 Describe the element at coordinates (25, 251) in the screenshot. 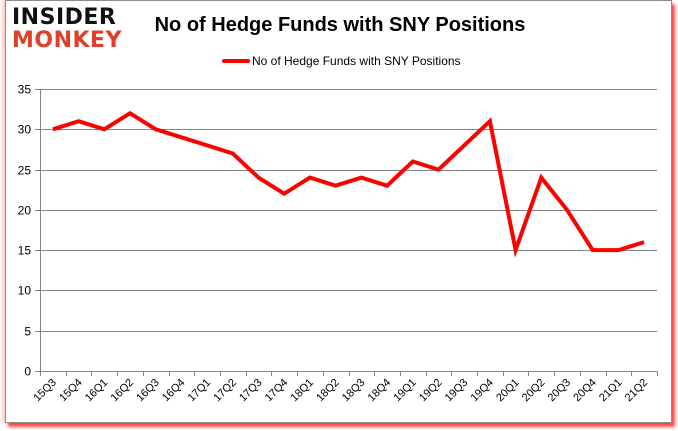

I see `y-tick-label: 15` at that location.